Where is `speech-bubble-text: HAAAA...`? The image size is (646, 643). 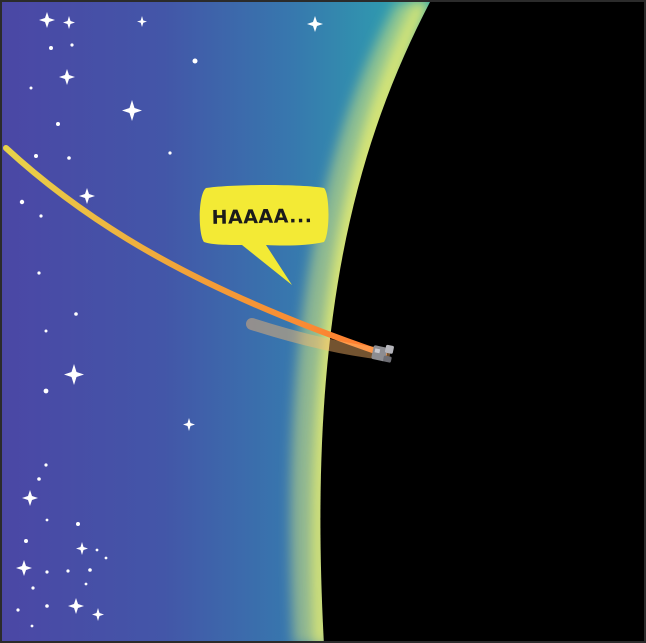
speech-bubble-text: HAAAA... is located at coordinates (262, 217).